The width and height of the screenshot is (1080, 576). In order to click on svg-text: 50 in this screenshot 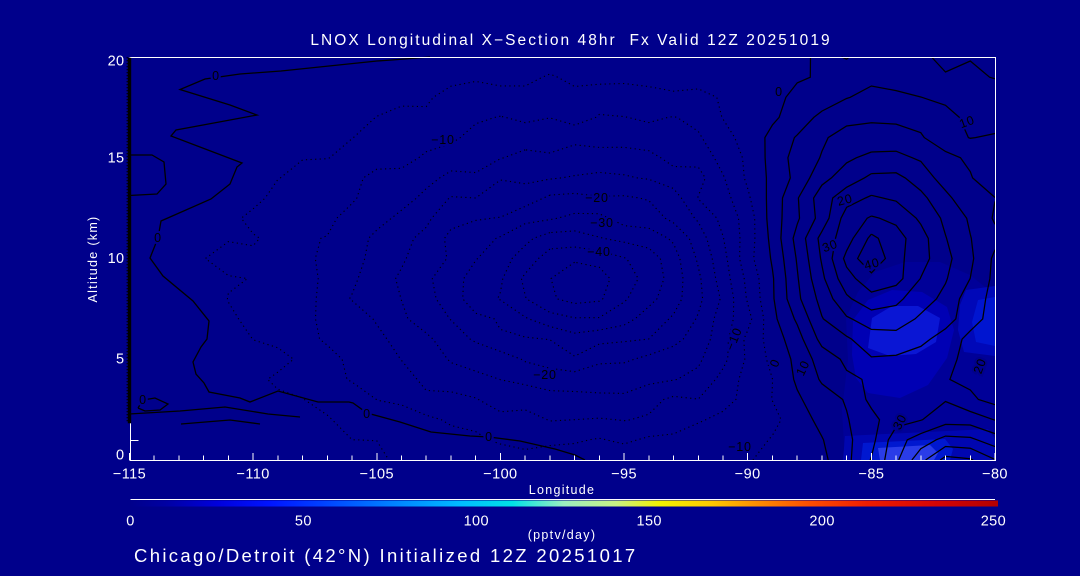, I will do `click(303, 522)`.